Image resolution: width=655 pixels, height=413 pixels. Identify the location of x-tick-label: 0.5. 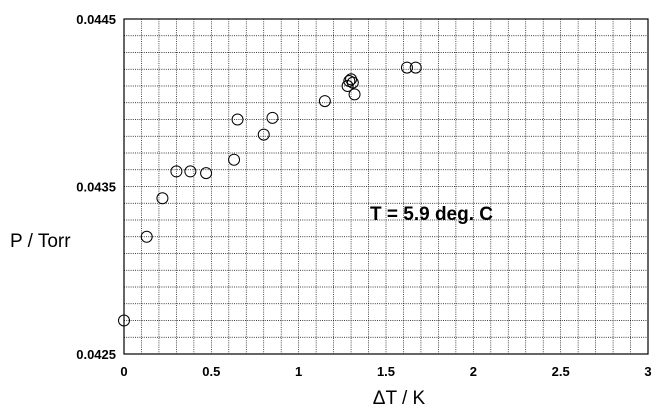
(211, 371).